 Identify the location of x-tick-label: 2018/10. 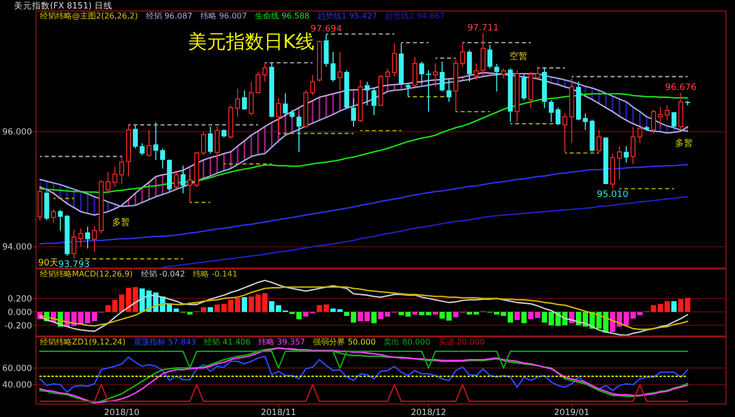
(122, 412).